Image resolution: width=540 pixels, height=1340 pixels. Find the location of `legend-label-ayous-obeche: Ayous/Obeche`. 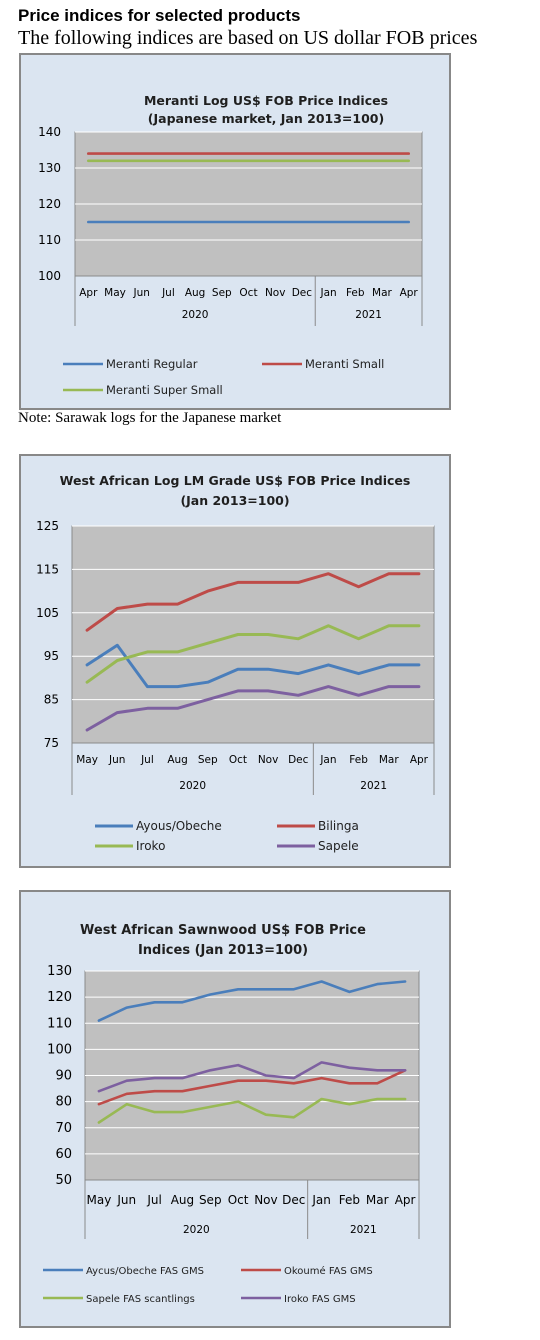

legend-label-ayous-obeche: Ayous/Obeche is located at coordinates (179, 826).